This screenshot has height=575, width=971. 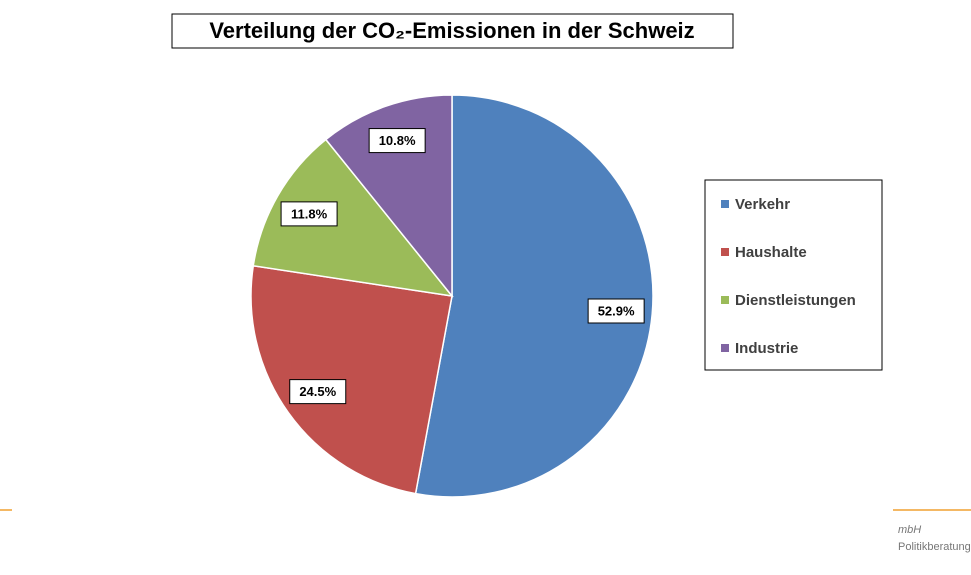 I want to click on data-label: 52.9%, so click(x=616, y=310).